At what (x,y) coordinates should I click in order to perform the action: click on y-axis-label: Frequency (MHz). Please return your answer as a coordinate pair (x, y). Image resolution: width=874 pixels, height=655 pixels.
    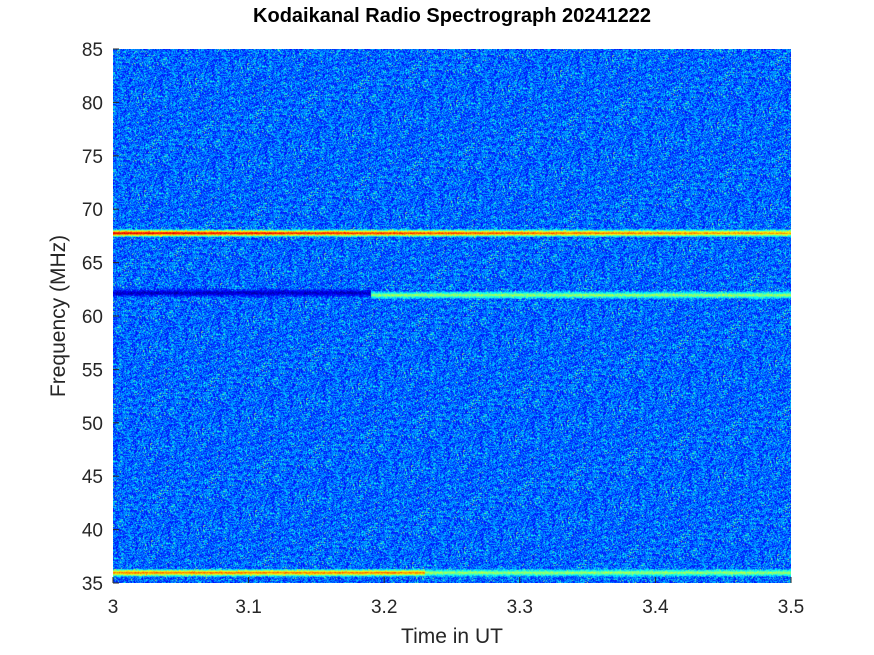
    Looking at the image, I should click on (58, 316).